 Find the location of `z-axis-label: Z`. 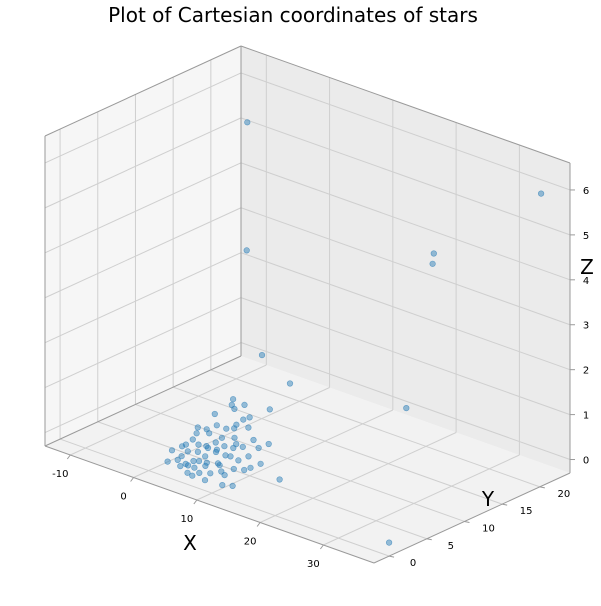

z-axis-label: Z is located at coordinates (587, 267).